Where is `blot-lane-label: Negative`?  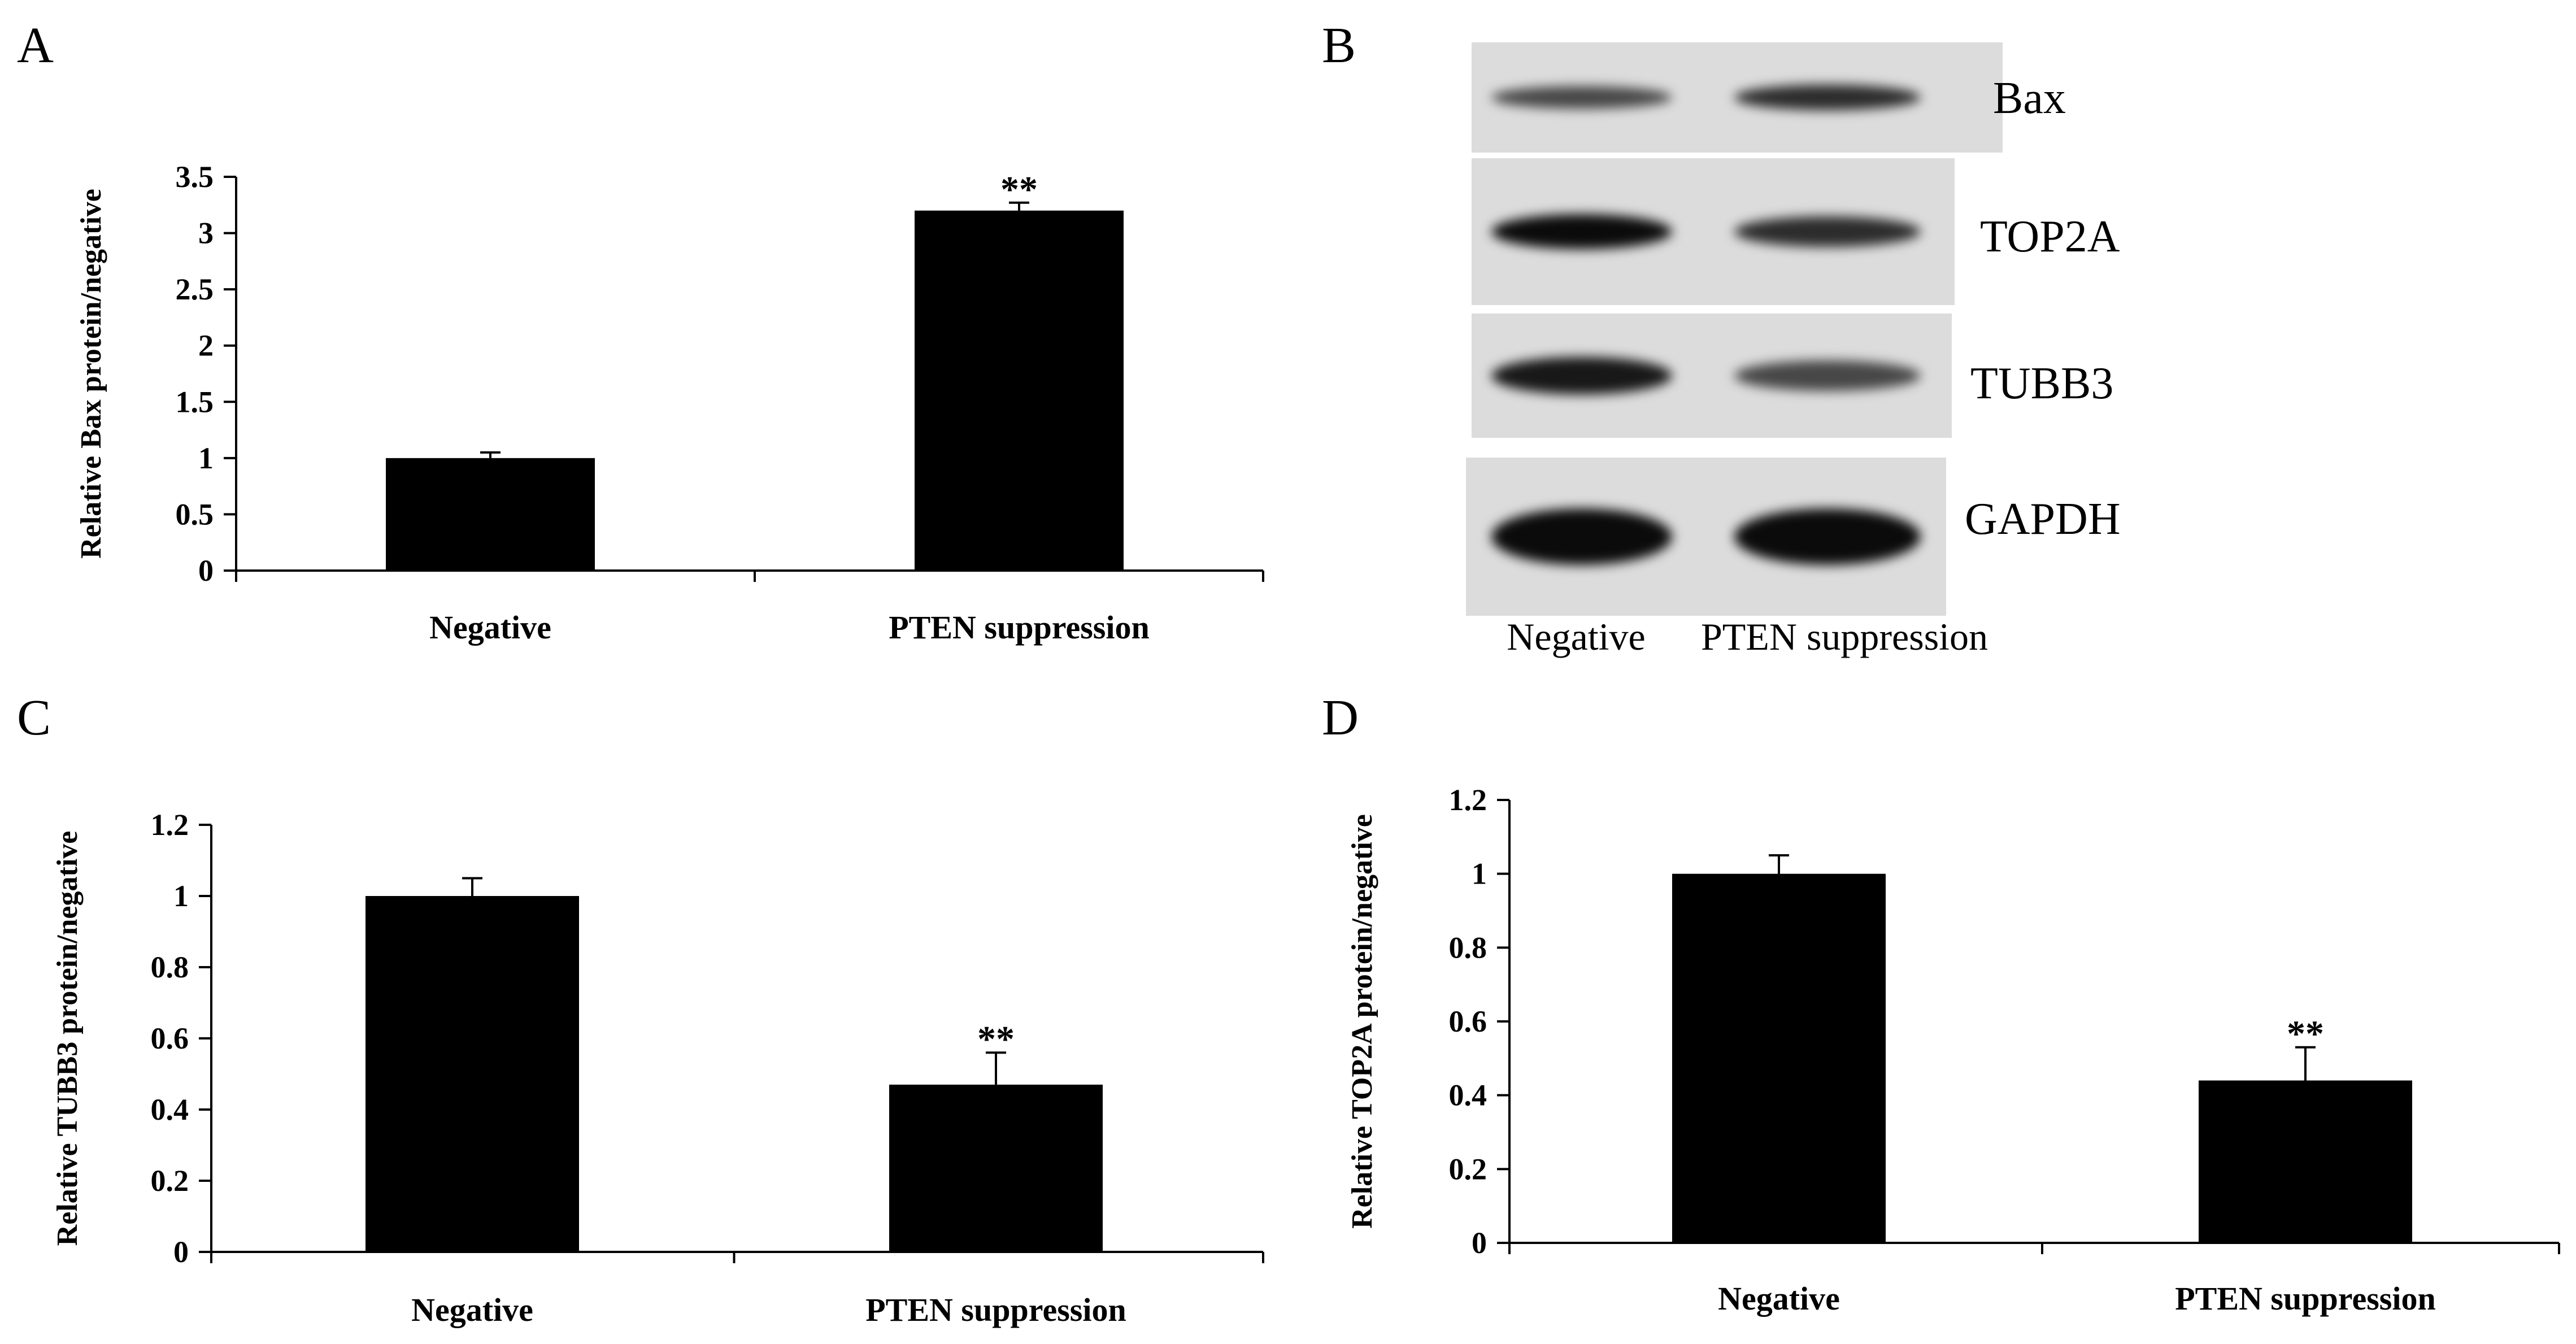
blot-lane-label: Negative is located at coordinates (1576, 637).